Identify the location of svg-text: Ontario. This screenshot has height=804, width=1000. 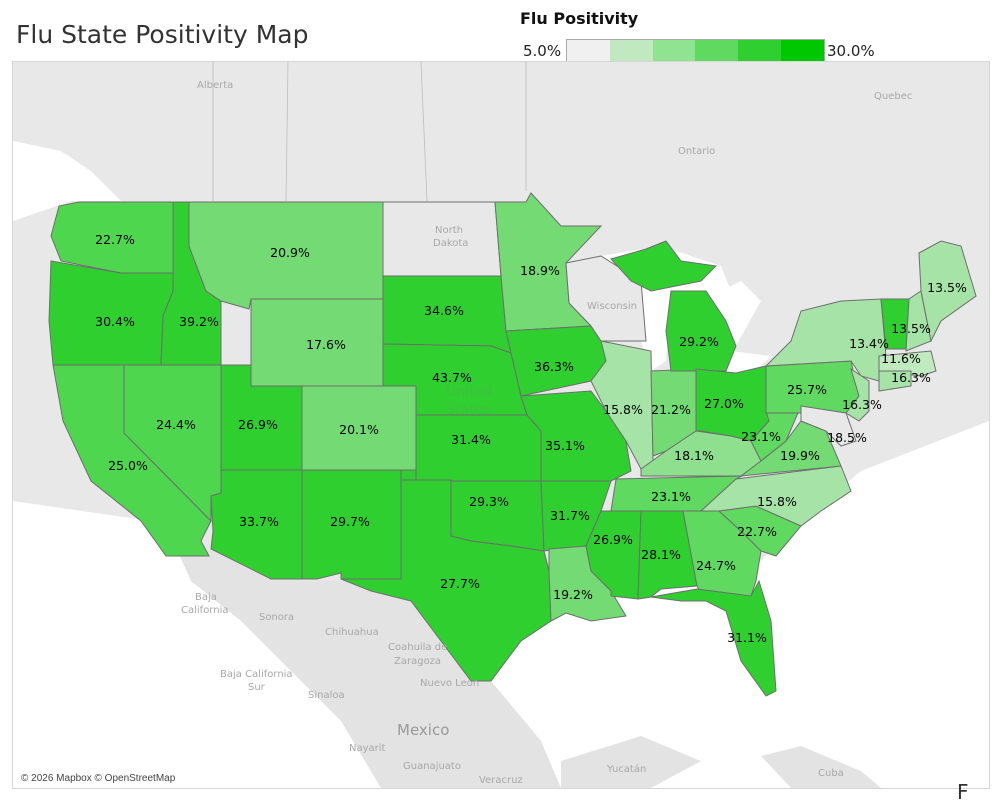
(696, 151).